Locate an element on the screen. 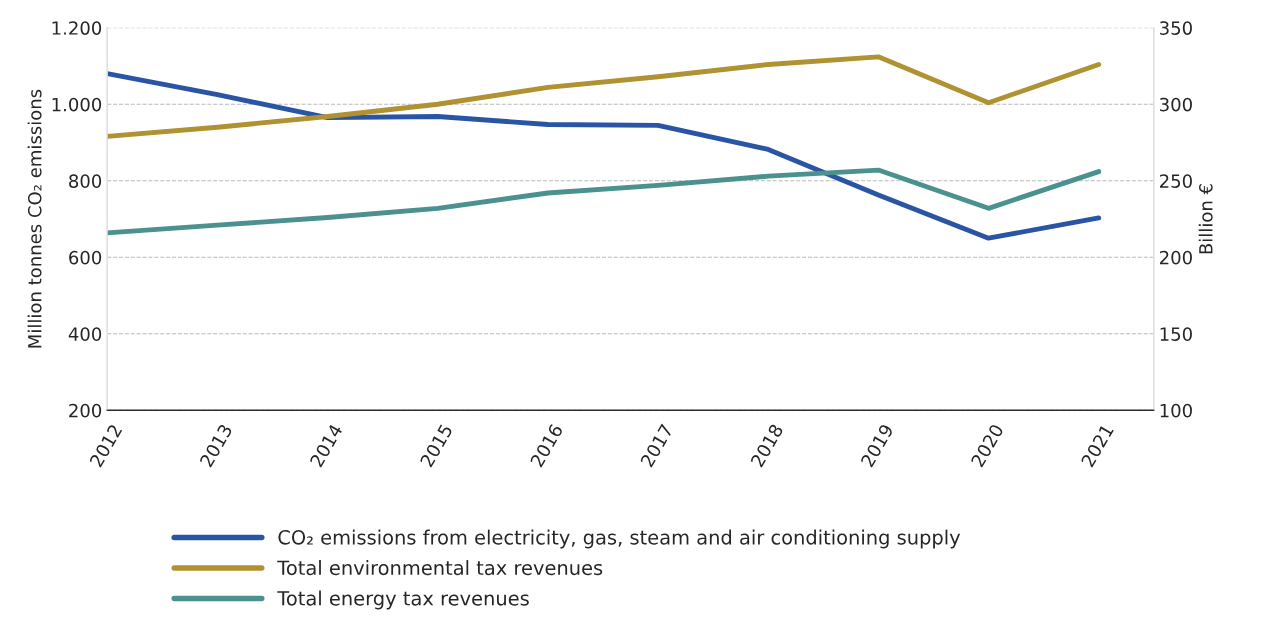 This screenshot has width=1261, height=617. y-tick-label: 1.000 is located at coordinates (77, 104).